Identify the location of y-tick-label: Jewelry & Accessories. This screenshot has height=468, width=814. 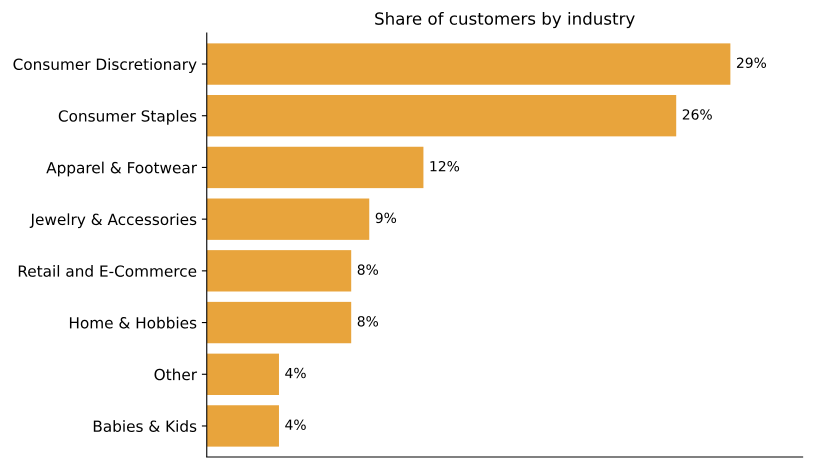
(113, 220).